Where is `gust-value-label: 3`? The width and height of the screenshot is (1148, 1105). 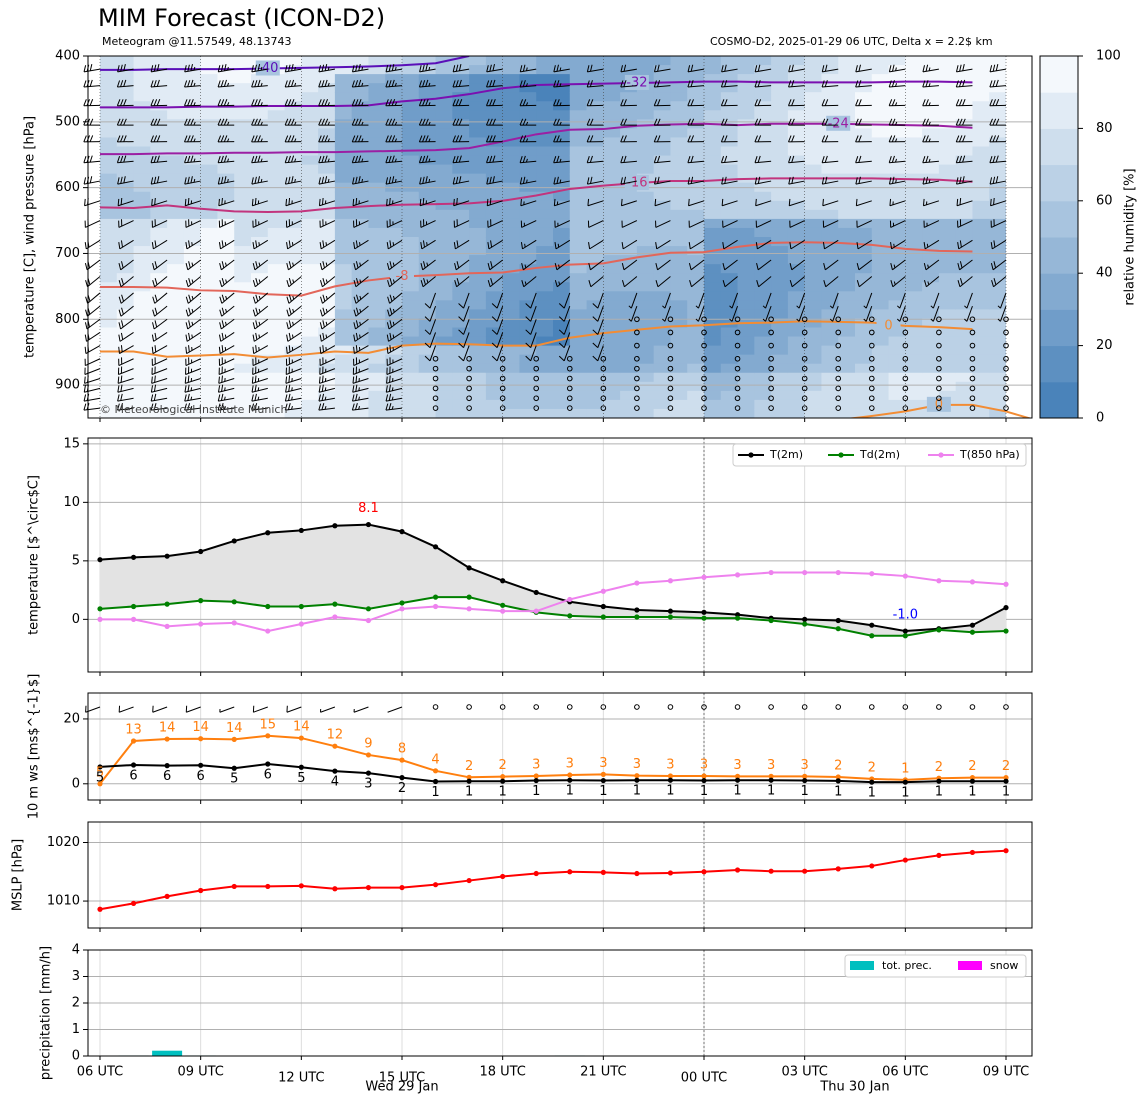
gust-value-label: 3 is located at coordinates (603, 763).